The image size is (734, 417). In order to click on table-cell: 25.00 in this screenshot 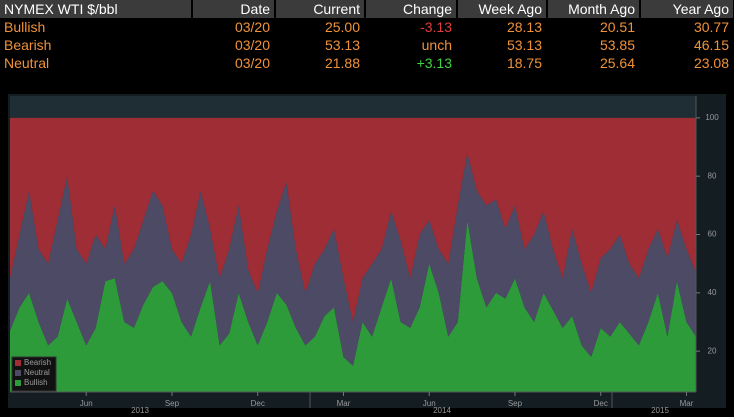, I will do `click(320, 27)`.